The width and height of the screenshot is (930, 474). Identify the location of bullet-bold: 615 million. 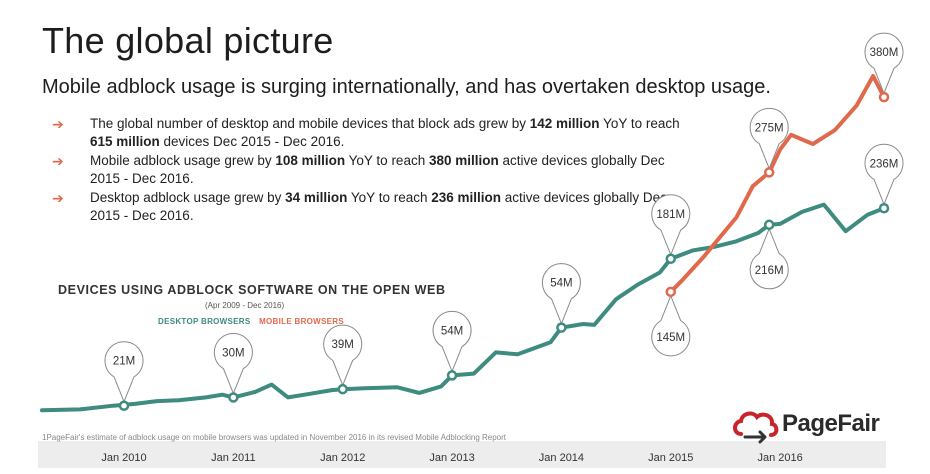
(125, 141).